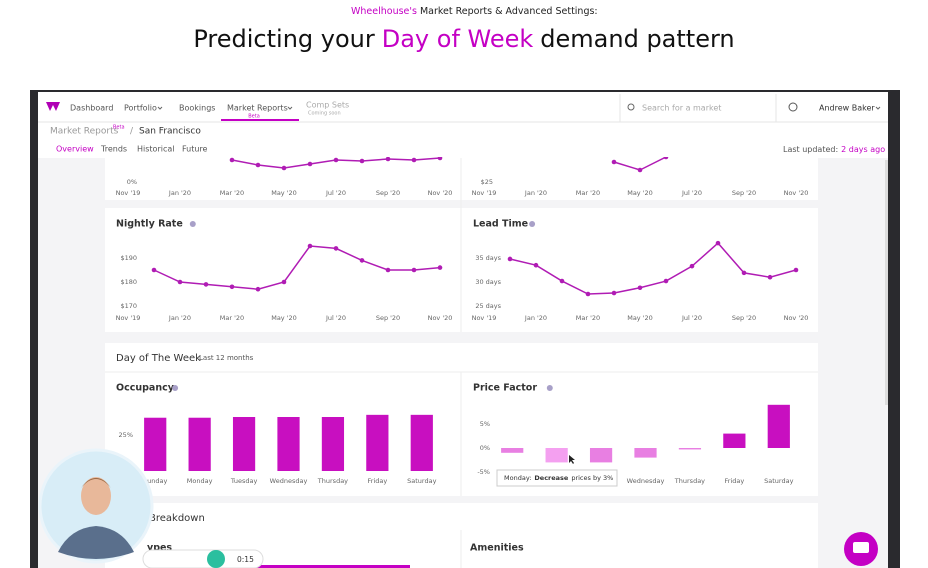 The width and height of the screenshot is (928, 568). What do you see at coordinates (861, 547) in the screenshot?
I see `chat-icon` at bounding box center [861, 547].